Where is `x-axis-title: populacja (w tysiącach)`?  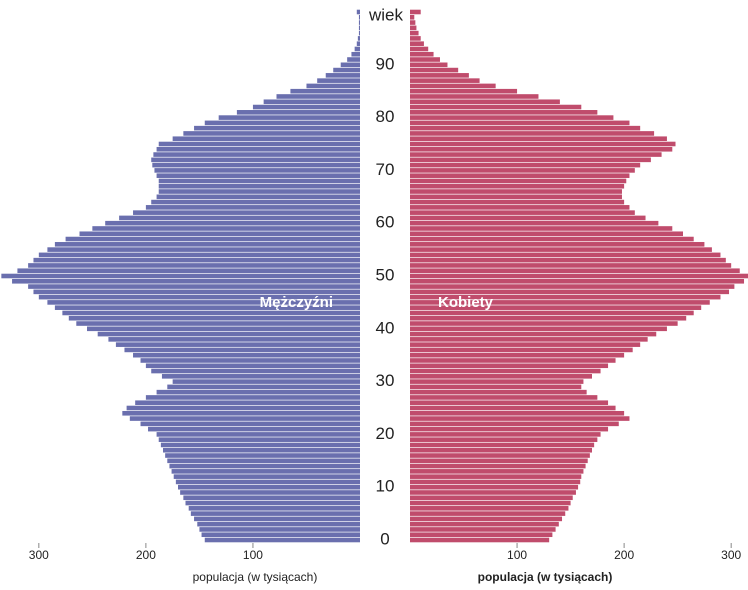
x-axis-title: populacja (w tysiącach) is located at coordinates (545, 577).